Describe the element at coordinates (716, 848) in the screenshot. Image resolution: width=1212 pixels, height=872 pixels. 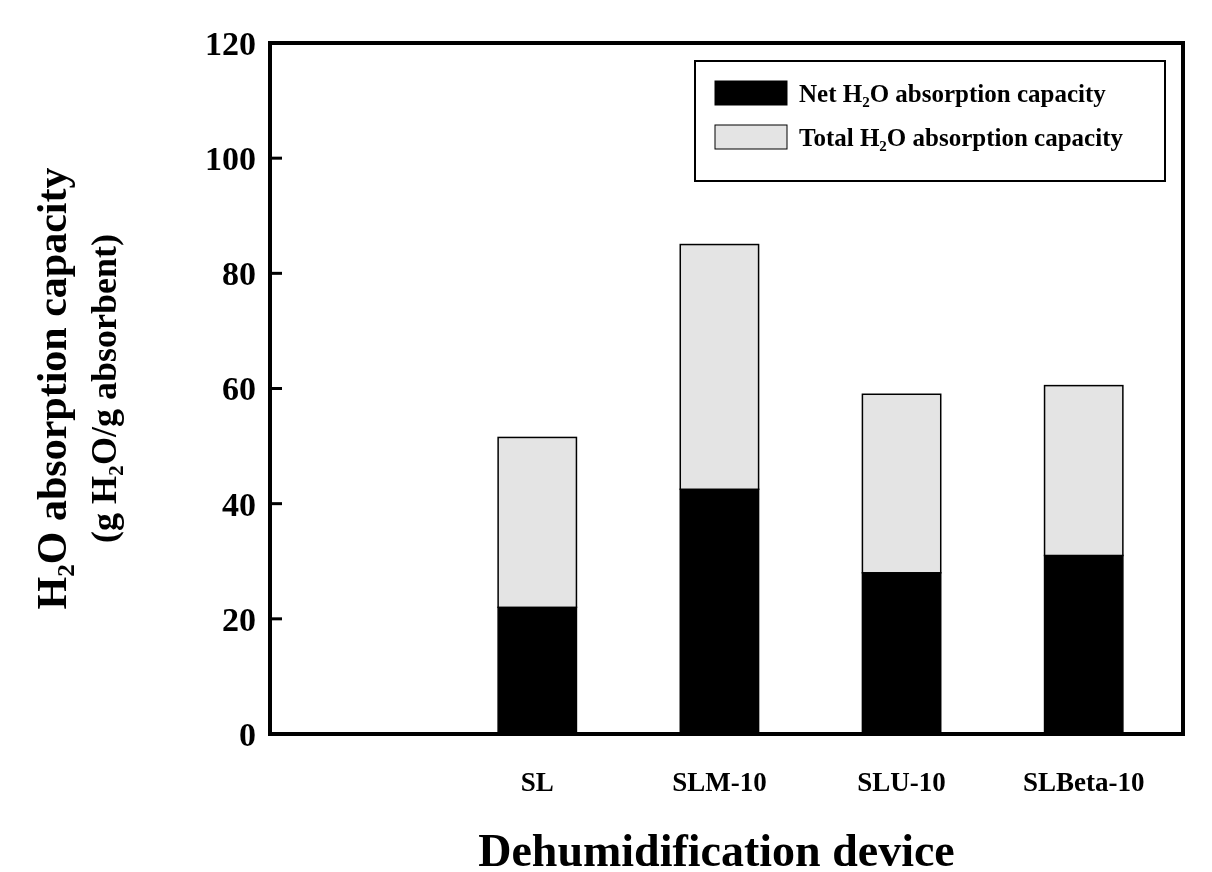
I see `x-axis-title: Dehumidification device` at that location.